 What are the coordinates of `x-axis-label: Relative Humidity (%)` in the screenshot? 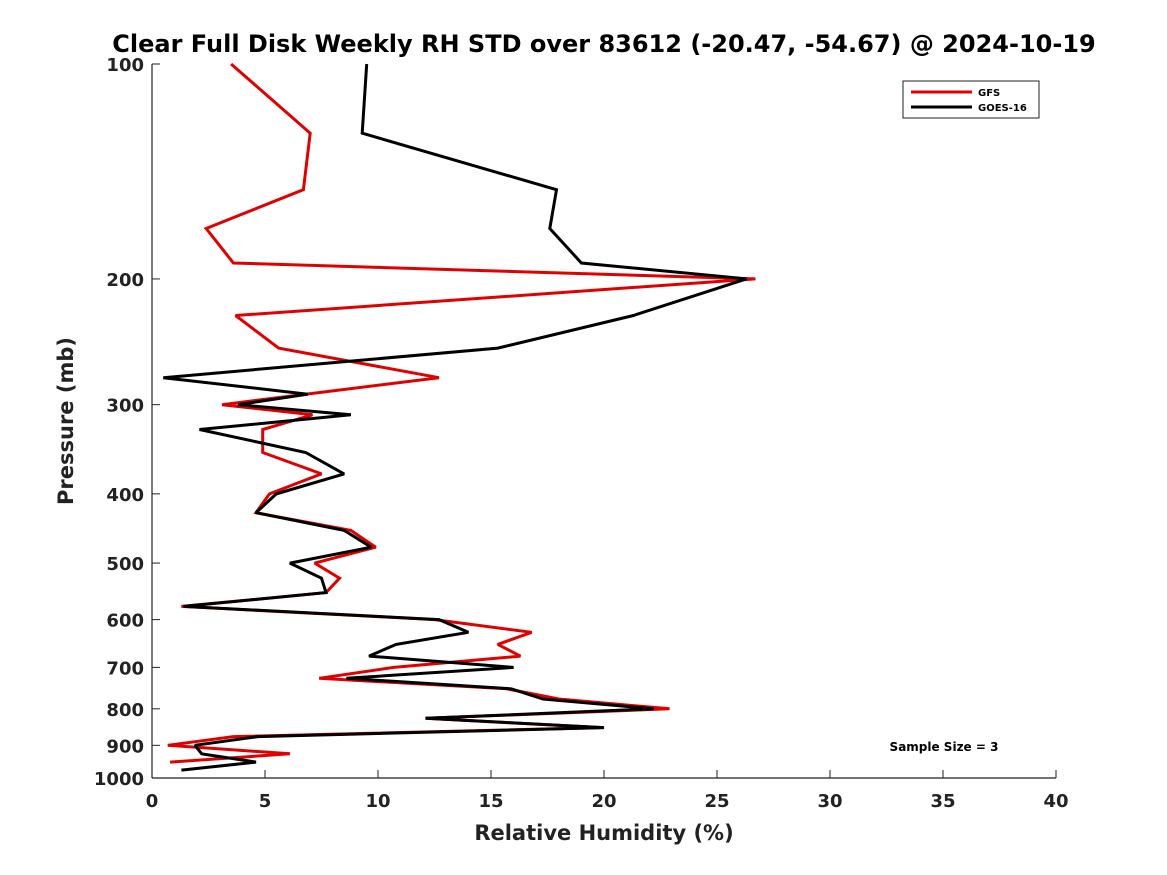 It's located at (603, 833).